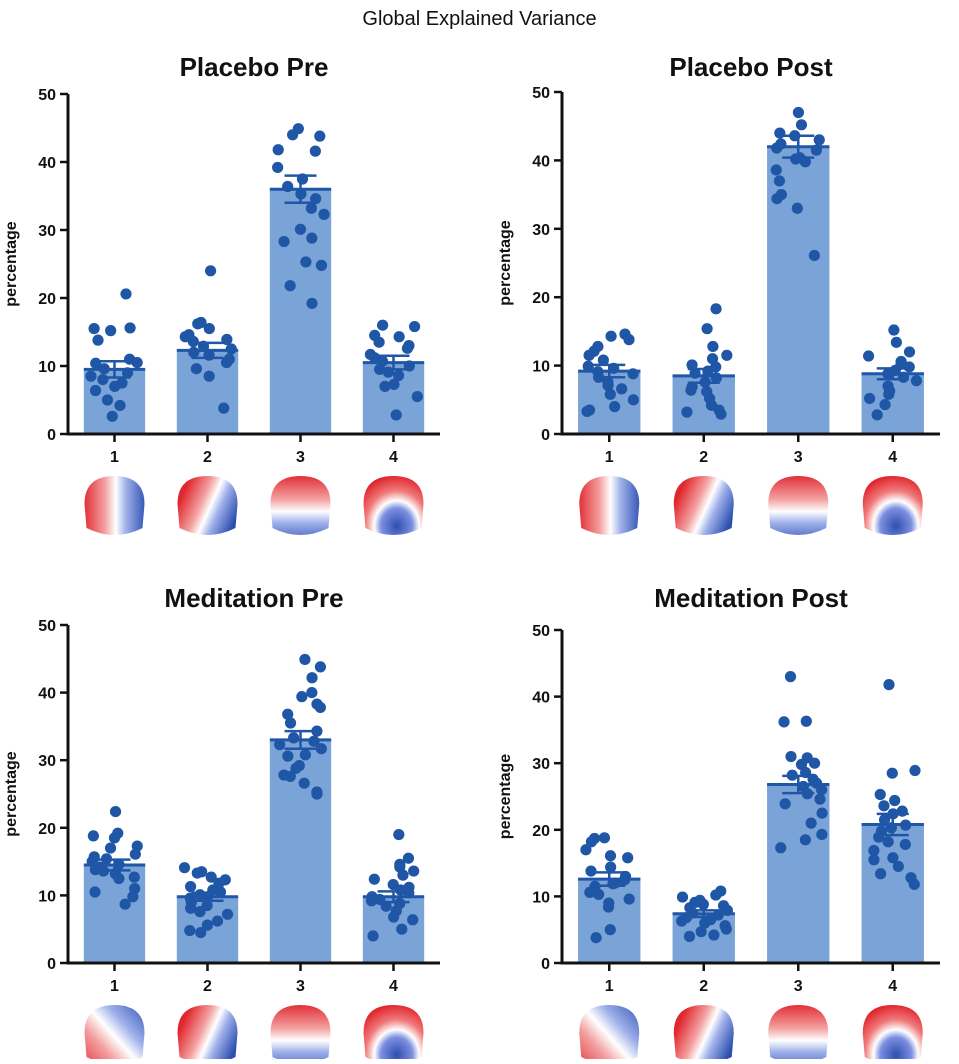 This screenshot has width=959, height=1064. Describe the element at coordinates (505, 796) in the screenshot. I see `y-axis-label-meditation-post: percentage` at that location.